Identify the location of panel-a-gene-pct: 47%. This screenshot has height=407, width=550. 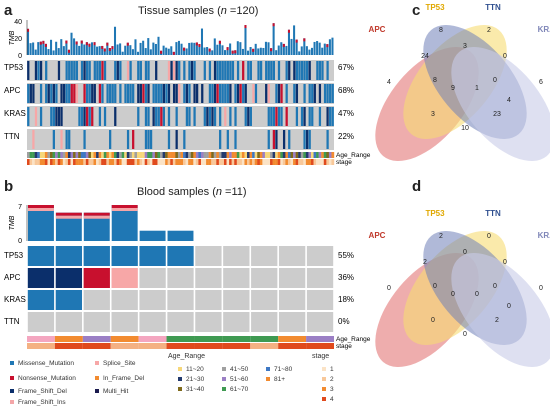
(346, 113).